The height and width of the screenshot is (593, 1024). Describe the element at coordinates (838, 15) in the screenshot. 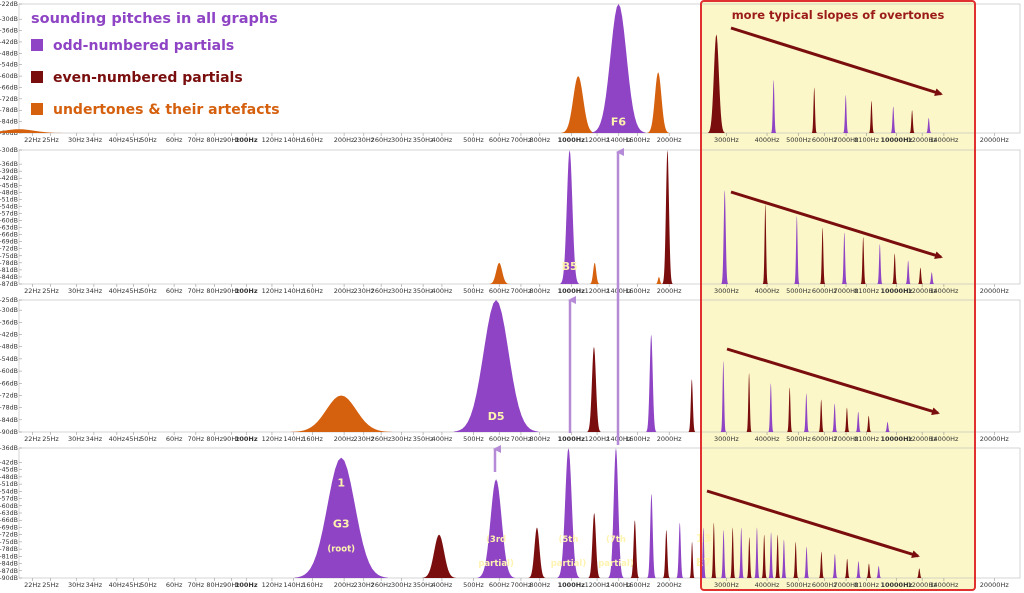

I see `highlight-label: more typical slopes of overtones` at that location.